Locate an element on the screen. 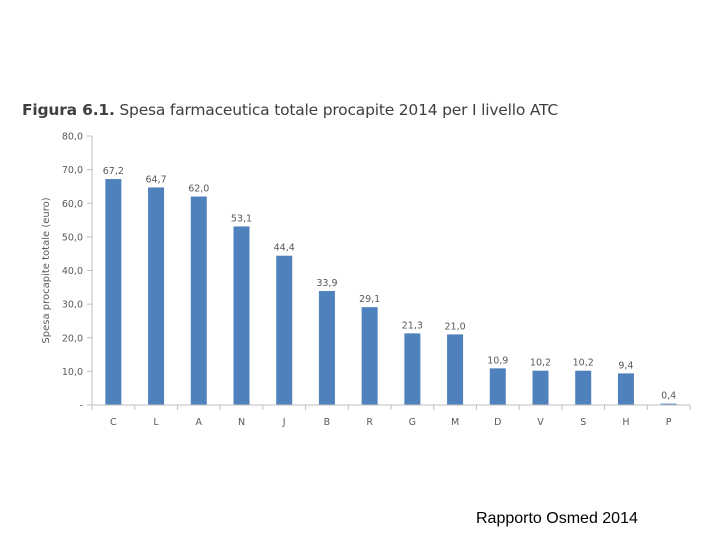 This screenshot has height=540, width=720. bar-C is located at coordinates (113, 292).